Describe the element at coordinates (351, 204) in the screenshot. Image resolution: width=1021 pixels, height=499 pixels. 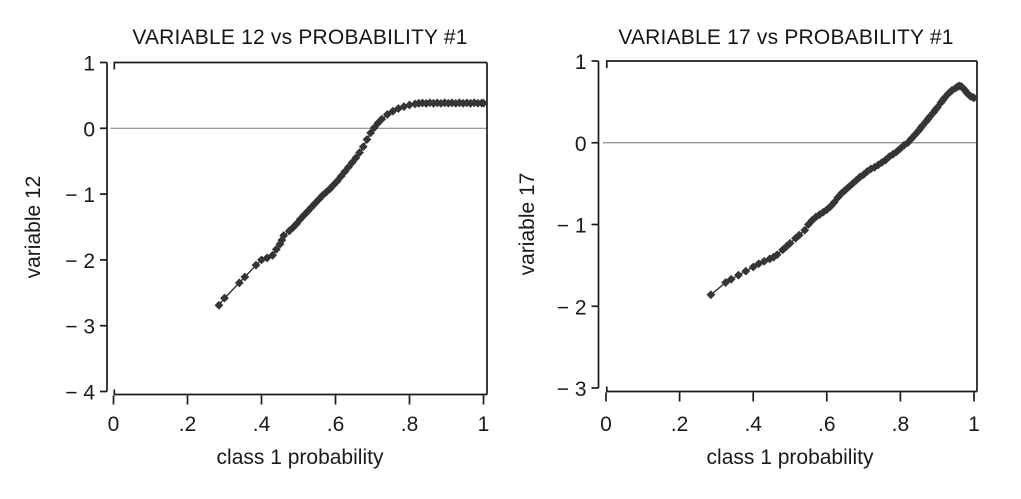
I see `data-series-line` at that location.